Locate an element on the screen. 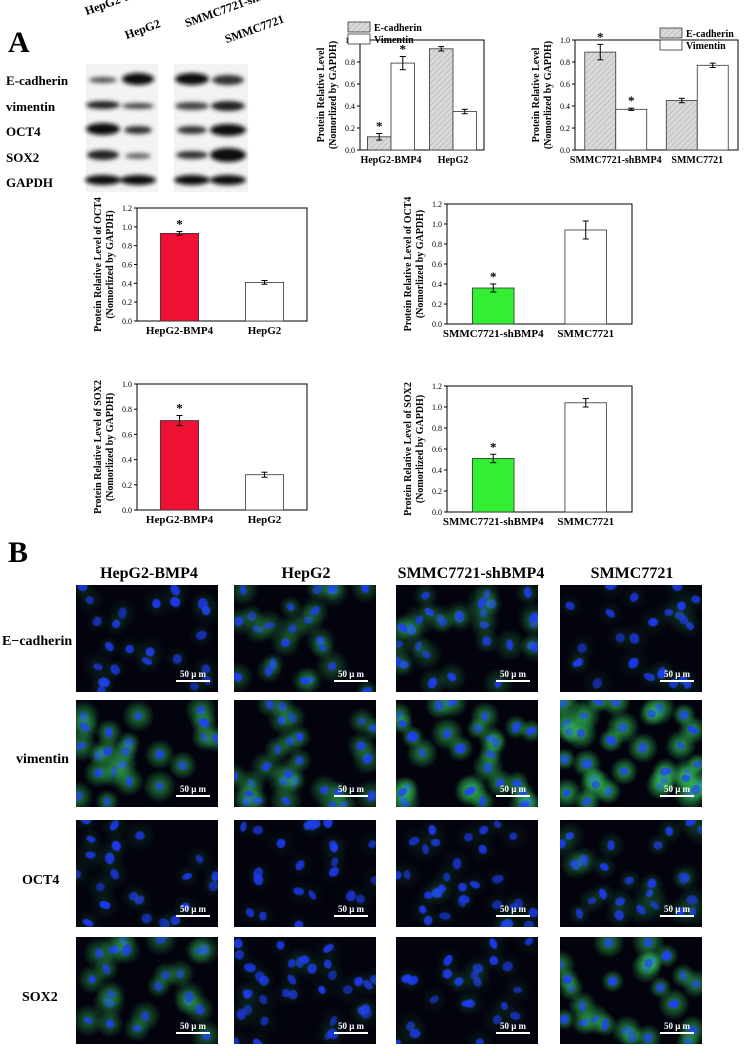 The image size is (750, 1056). micro-row-label: OCT4 is located at coordinates (41, 880).